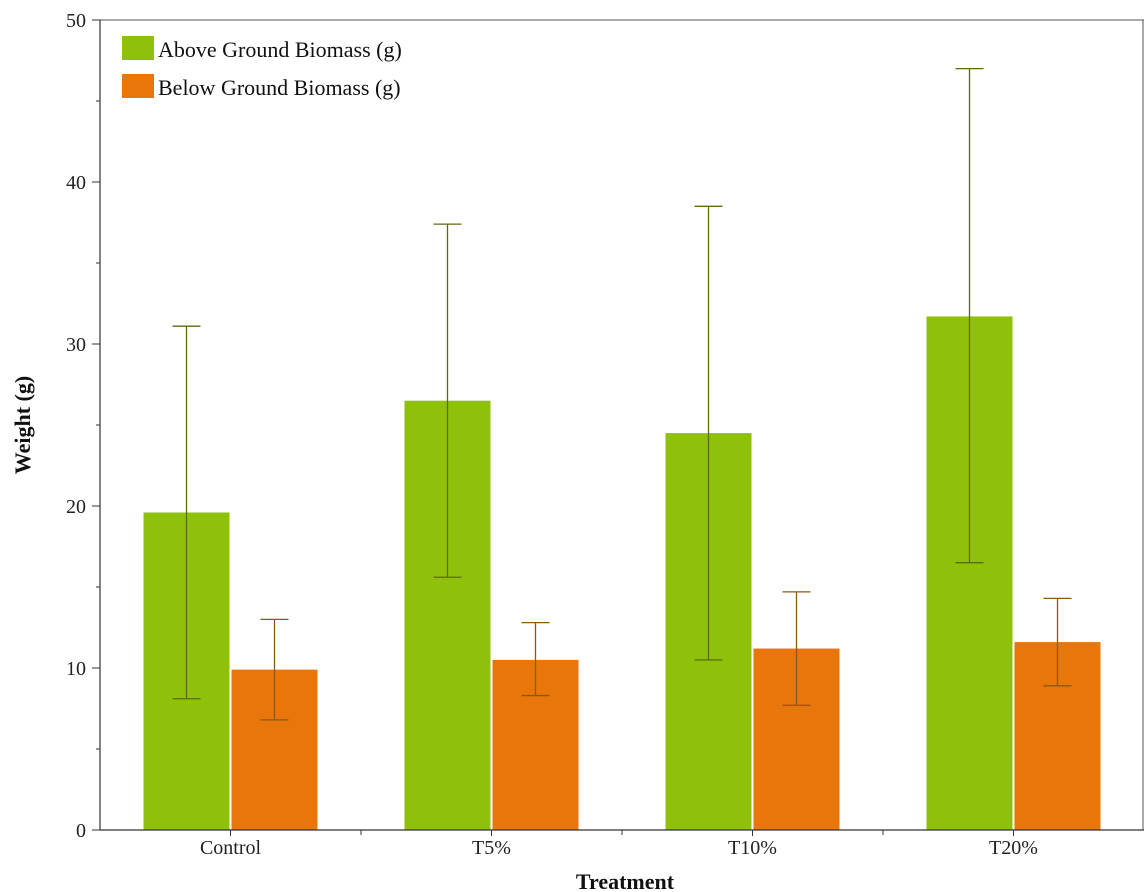 The width and height of the screenshot is (1144, 892). I want to click on y-tick-label: 50, so click(76, 21).